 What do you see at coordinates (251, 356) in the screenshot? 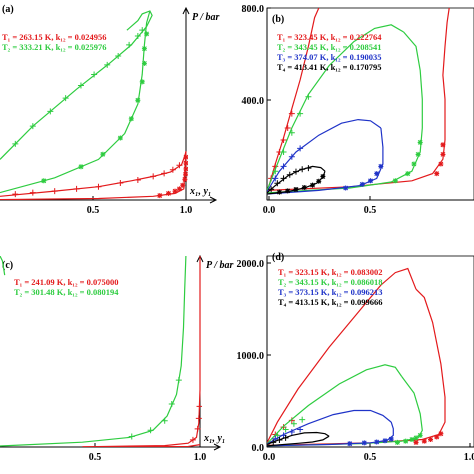
I see `y-tick-label: 1000.0` at bounding box center [251, 356].